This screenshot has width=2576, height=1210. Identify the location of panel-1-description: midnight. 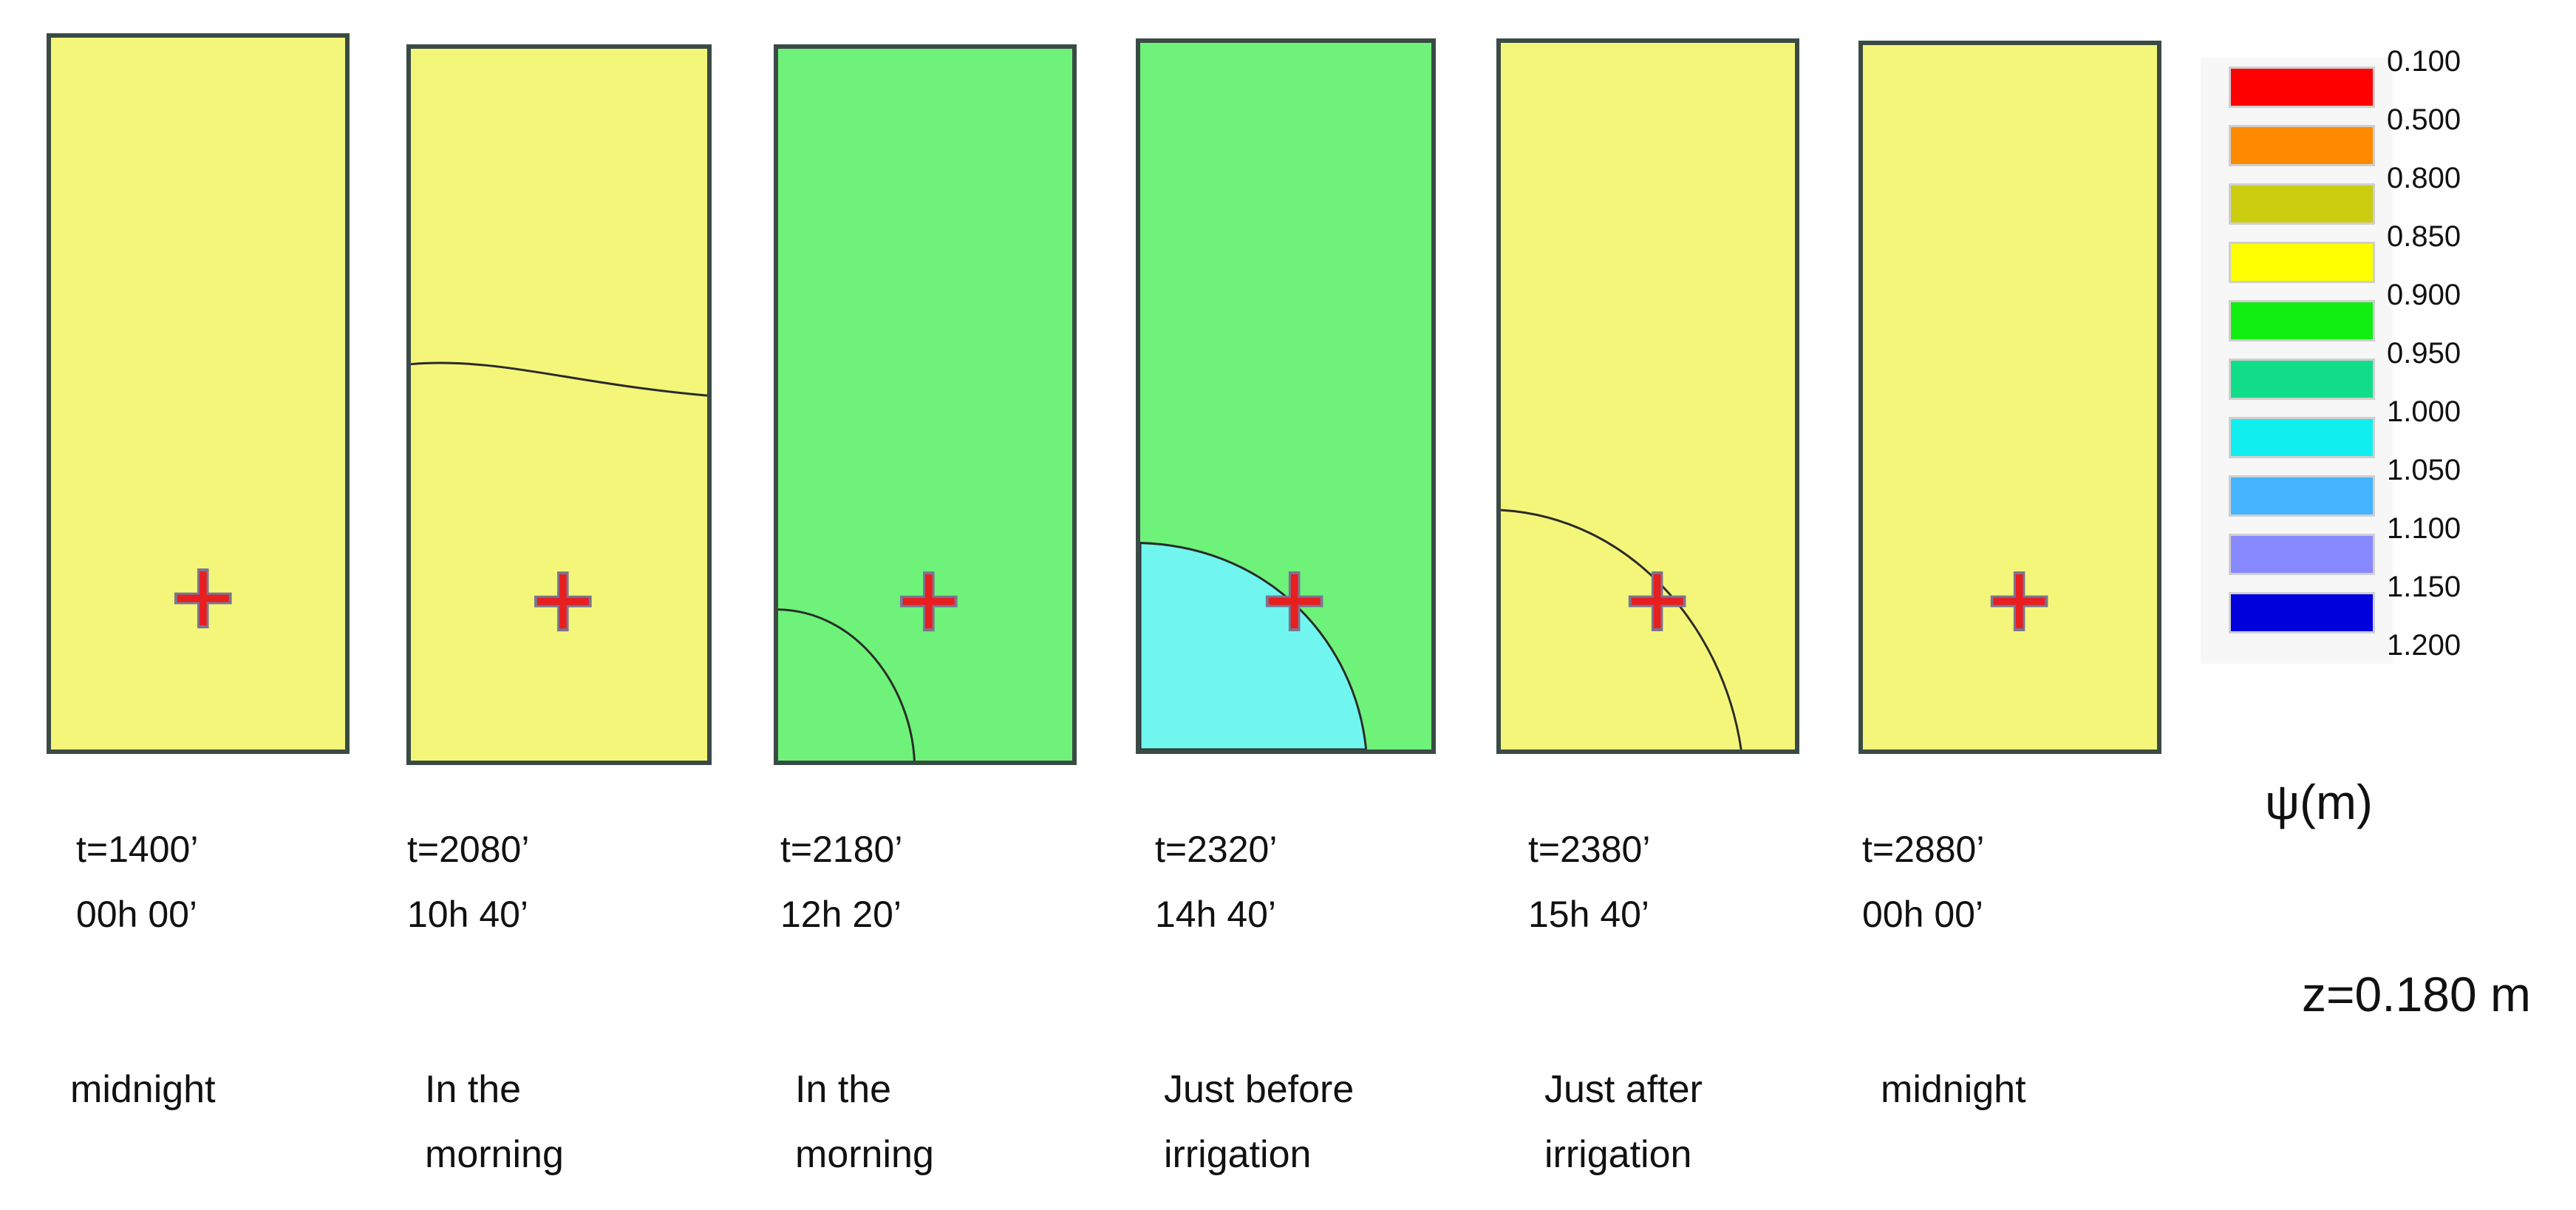
(143, 1122).